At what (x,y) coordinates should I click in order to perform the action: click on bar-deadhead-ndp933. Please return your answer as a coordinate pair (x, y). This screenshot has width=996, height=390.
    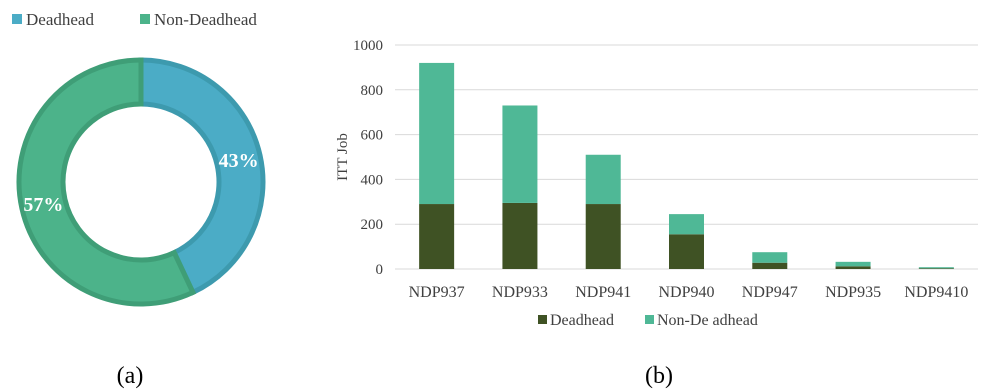
    Looking at the image, I should click on (520, 235).